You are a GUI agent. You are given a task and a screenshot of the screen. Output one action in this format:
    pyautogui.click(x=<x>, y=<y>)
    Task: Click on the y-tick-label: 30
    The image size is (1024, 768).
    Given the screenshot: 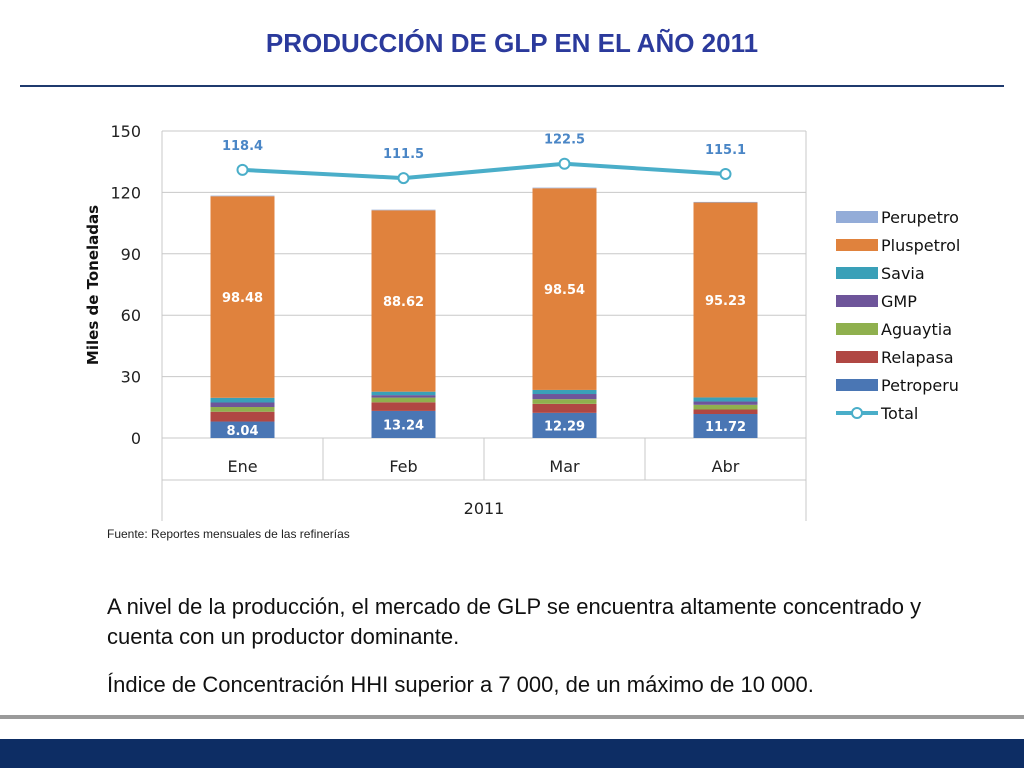 What is the action you would take?
    pyautogui.click(x=131, y=377)
    